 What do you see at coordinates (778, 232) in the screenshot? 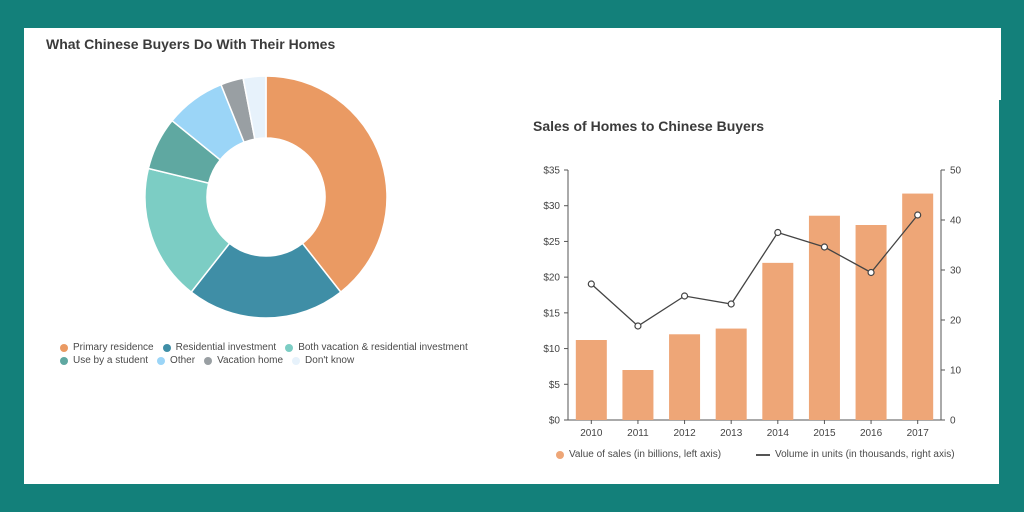
I see `volume-point-2014` at bounding box center [778, 232].